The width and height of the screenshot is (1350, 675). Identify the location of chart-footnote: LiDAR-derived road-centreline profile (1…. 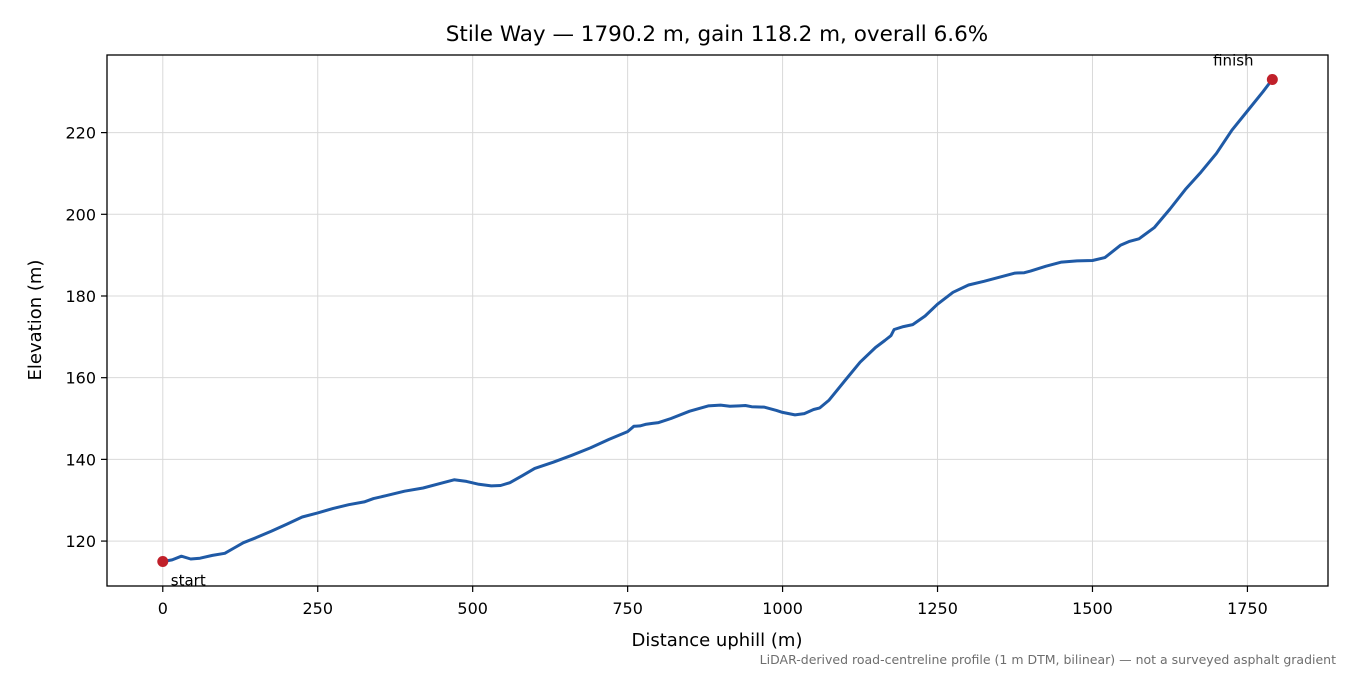
(1048, 659).